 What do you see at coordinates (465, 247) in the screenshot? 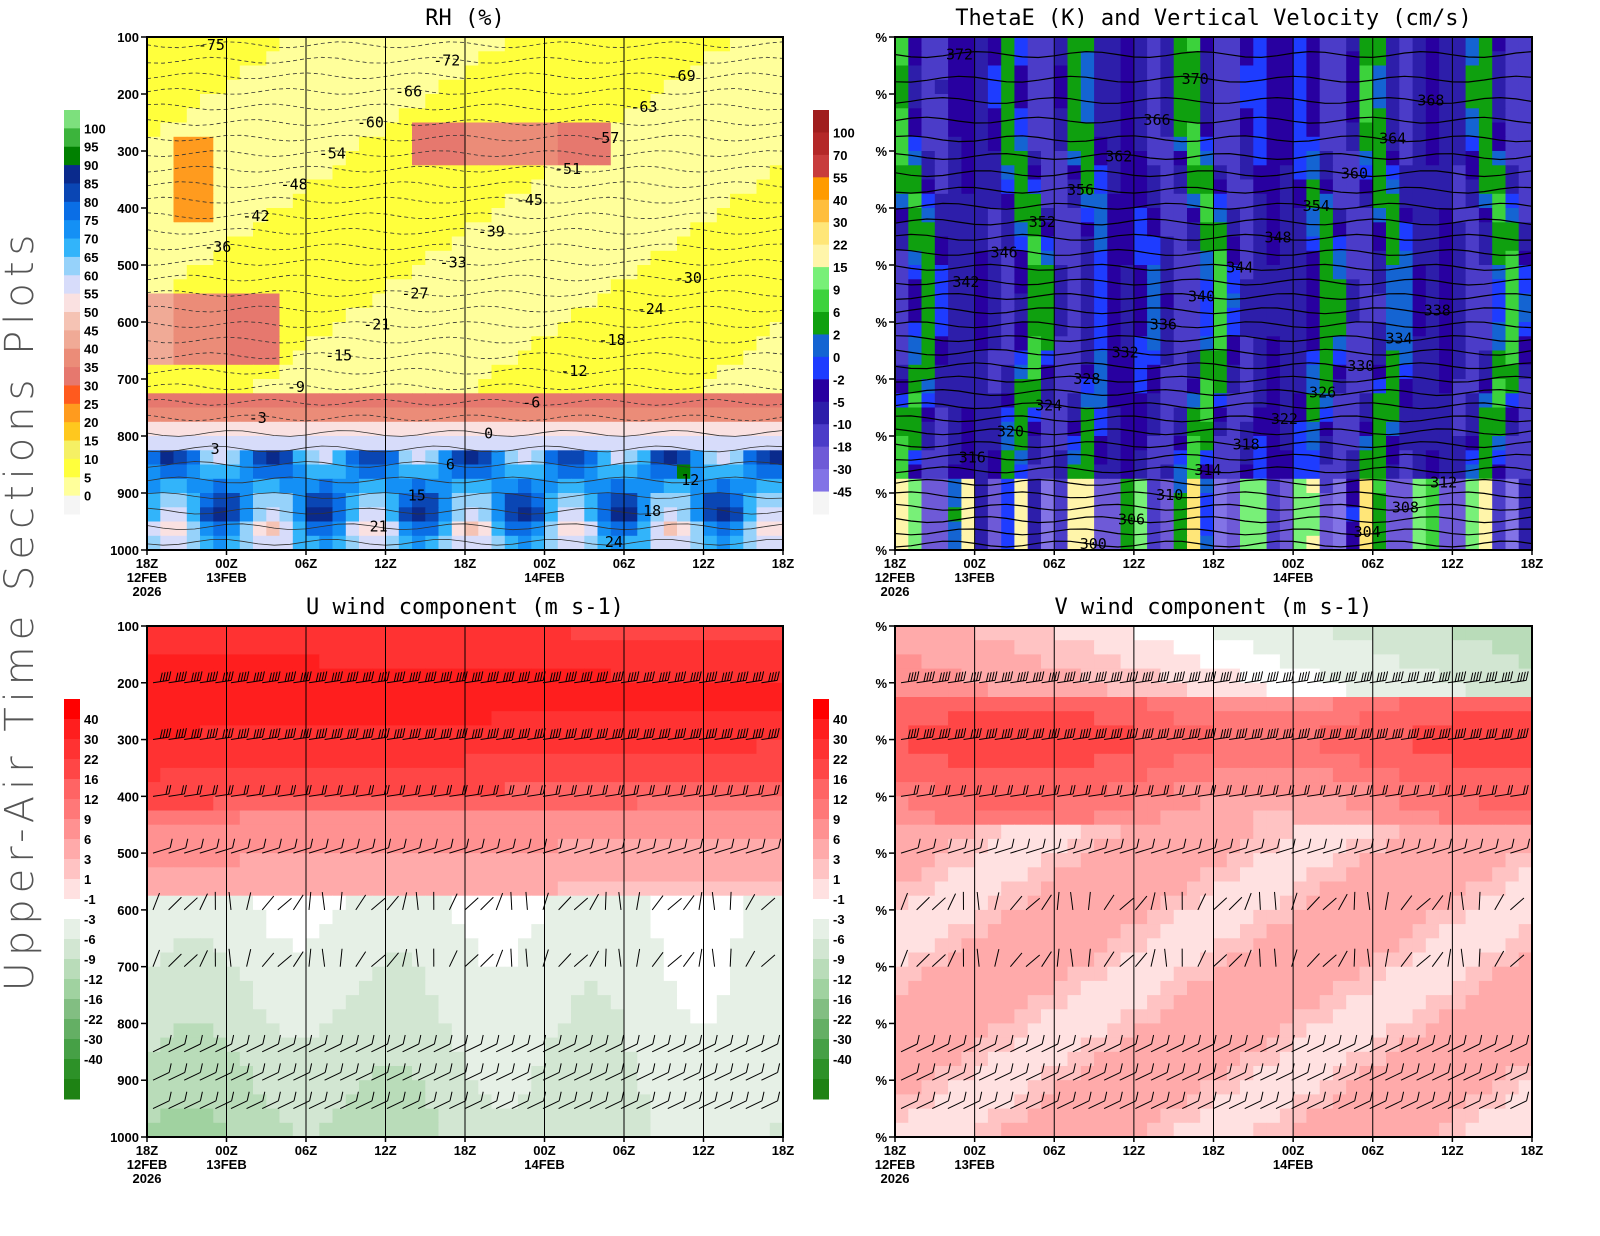
I see `contour-line` at bounding box center [465, 247].